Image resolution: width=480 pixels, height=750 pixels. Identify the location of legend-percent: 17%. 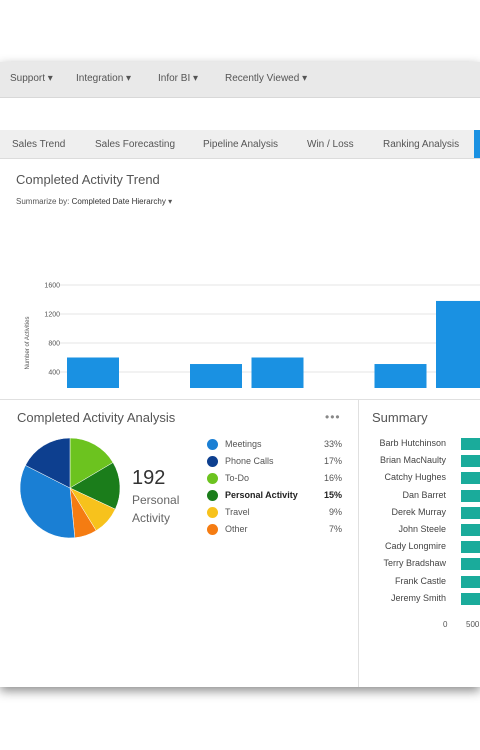
(332, 461).